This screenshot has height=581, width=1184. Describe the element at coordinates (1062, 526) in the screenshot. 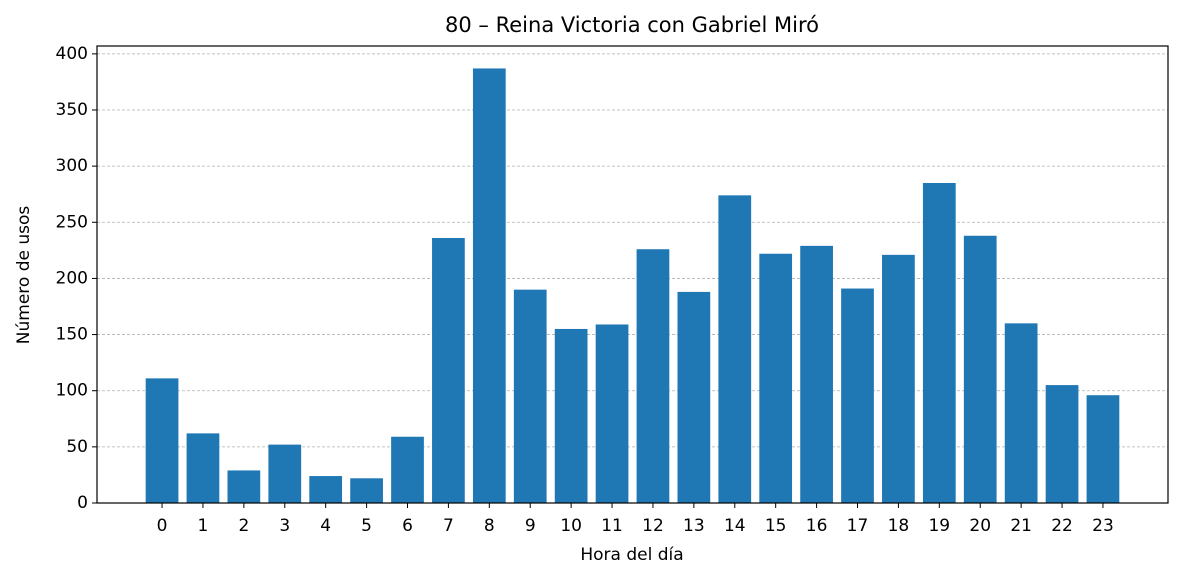

I see `x-tick-label: 22` at that location.